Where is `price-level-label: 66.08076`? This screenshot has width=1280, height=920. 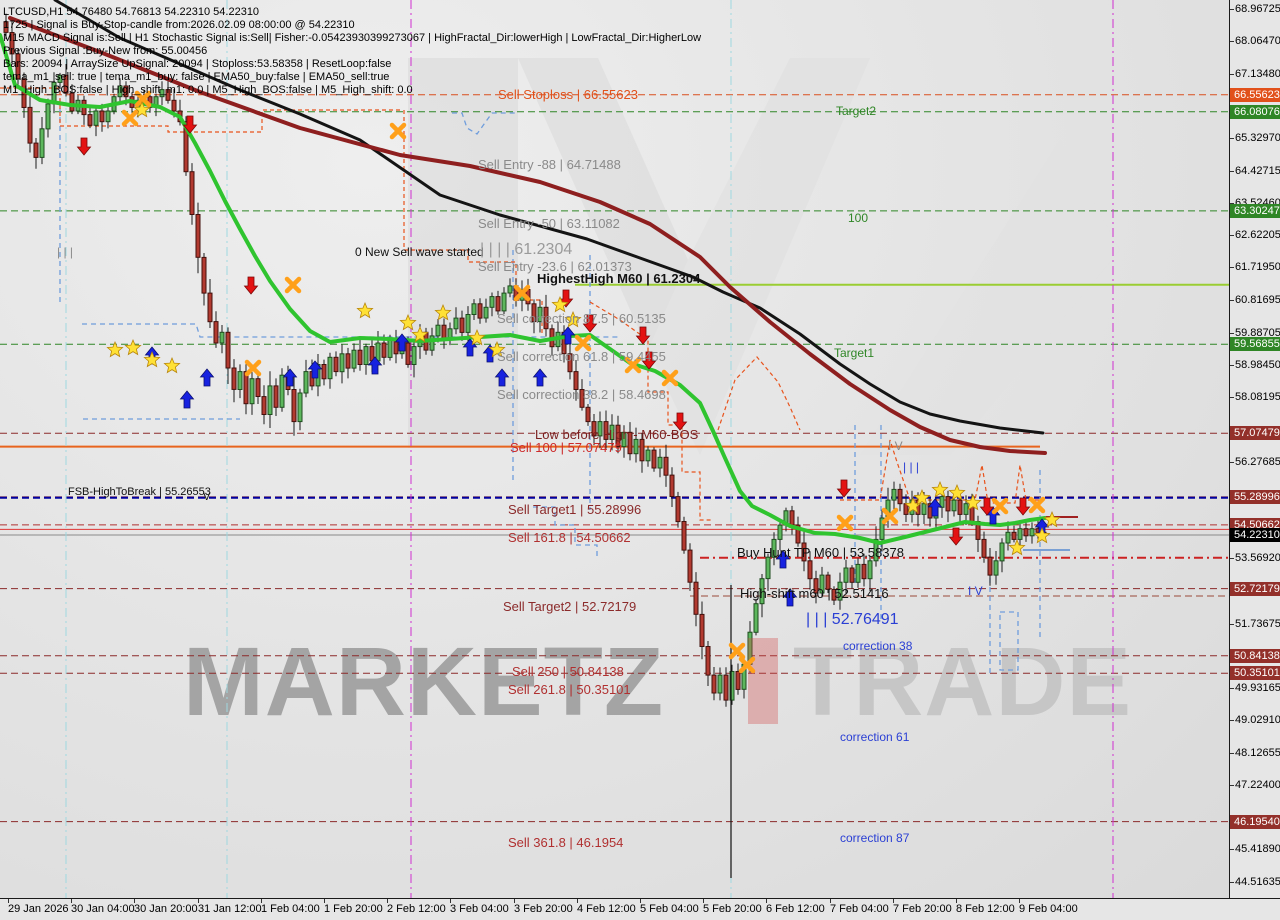 price-level-label: 66.08076 is located at coordinates (1255, 112).